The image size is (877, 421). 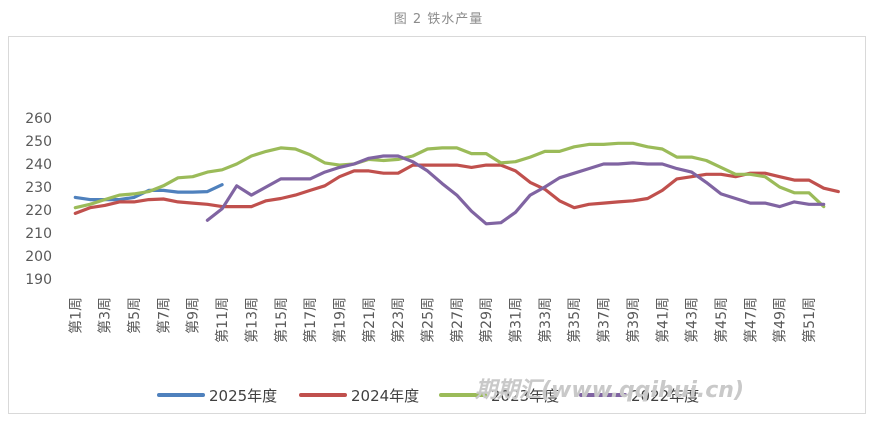 What do you see at coordinates (38, 234) in the screenshot?
I see `y-tick-label: 210` at bounding box center [38, 234].